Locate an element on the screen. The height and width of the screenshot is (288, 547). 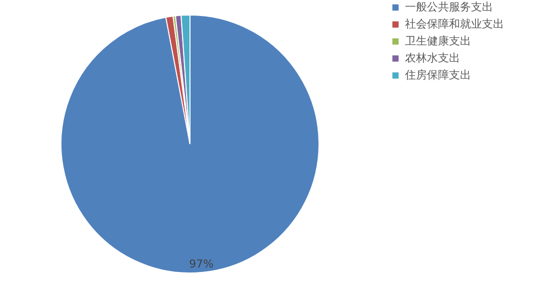
legend-label: 一般公共服务支出 is located at coordinates (449, 7).